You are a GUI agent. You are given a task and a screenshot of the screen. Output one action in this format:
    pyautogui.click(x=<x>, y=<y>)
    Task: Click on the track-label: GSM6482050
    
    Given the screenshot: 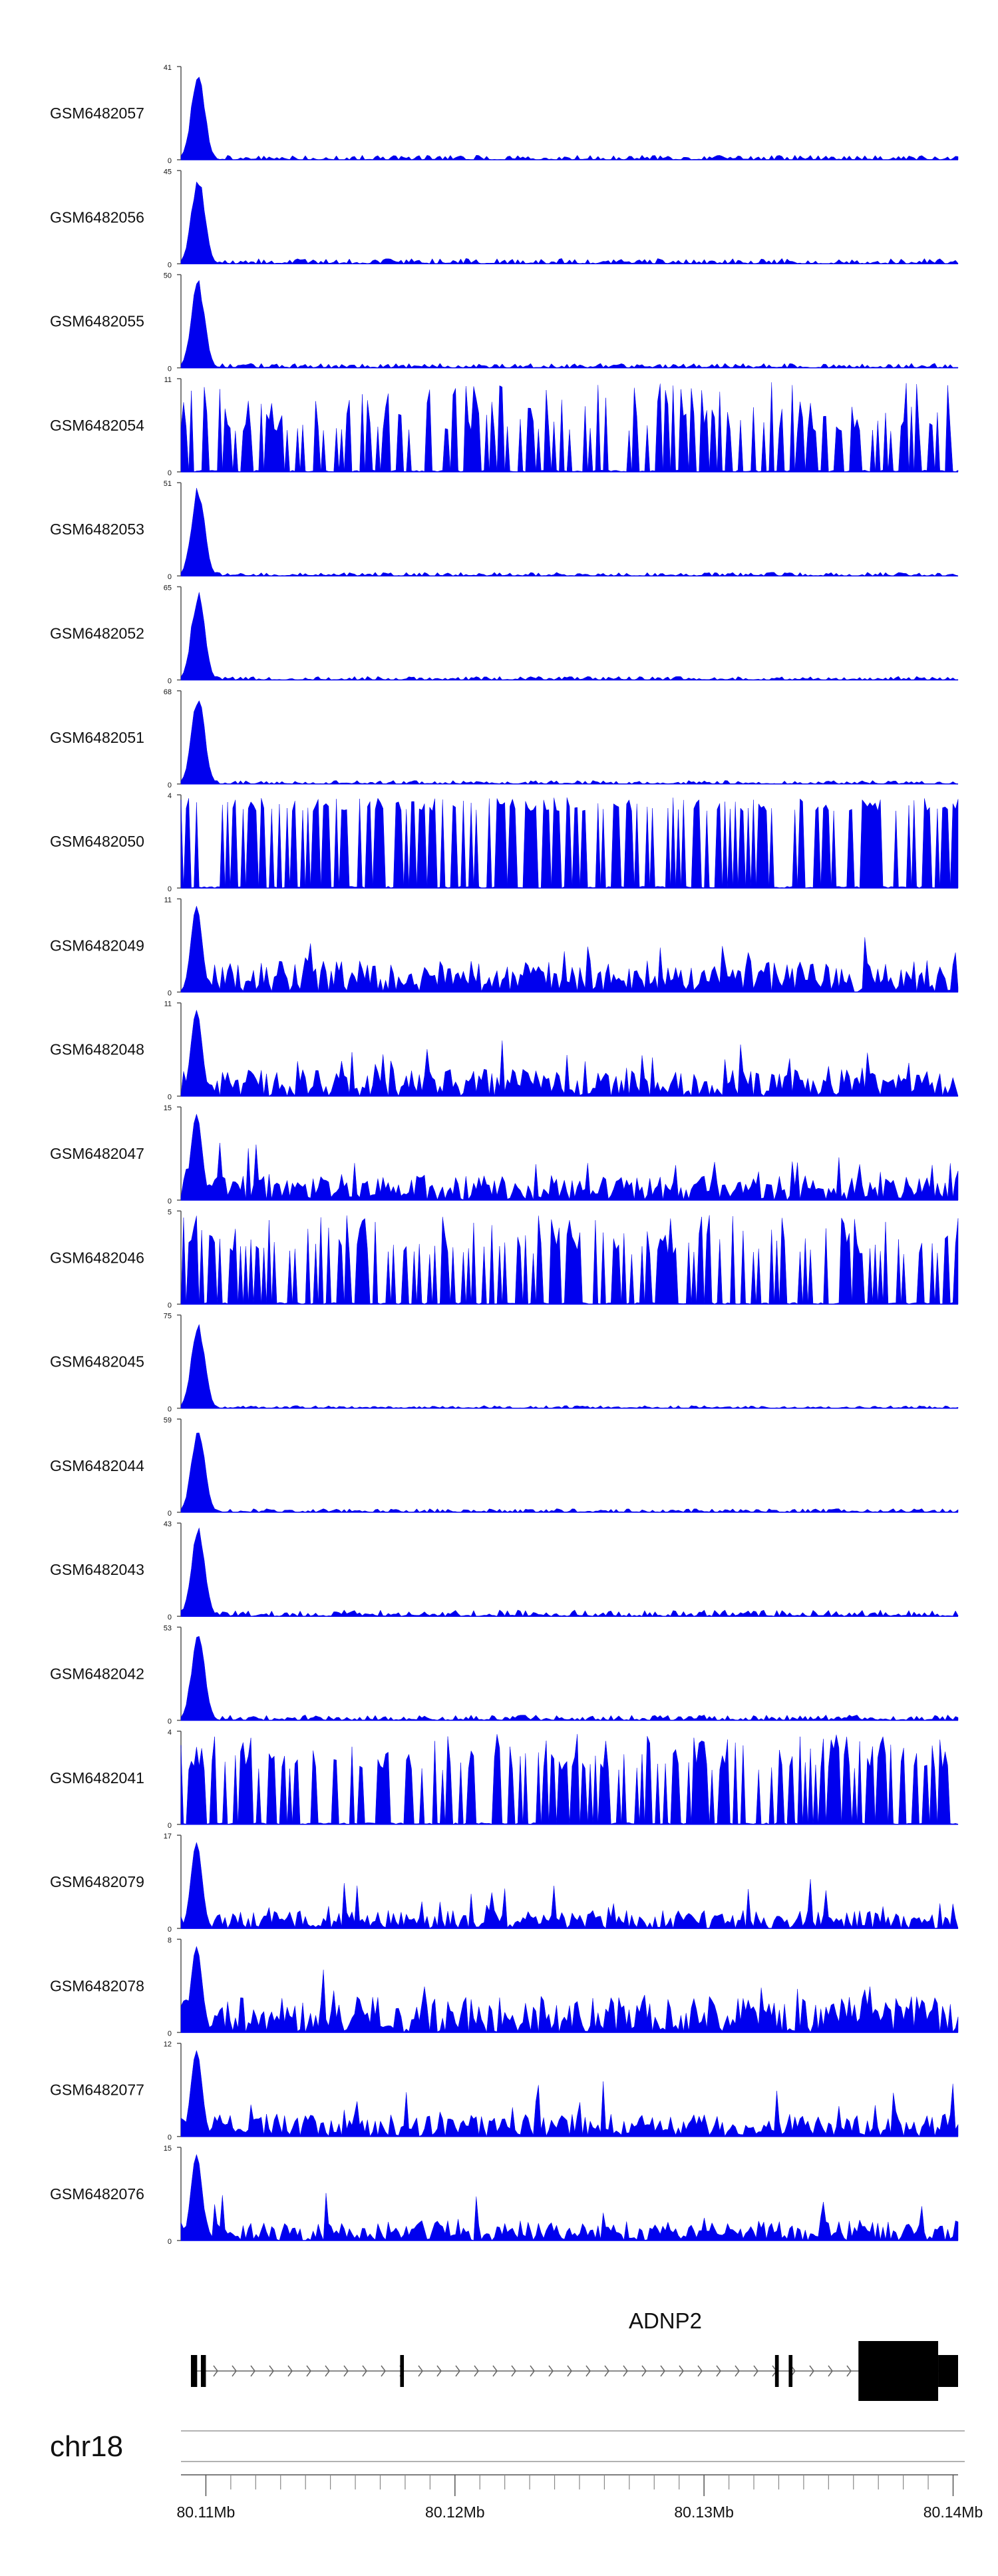 What is the action you would take?
    pyautogui.click(x=97, y=841)
    